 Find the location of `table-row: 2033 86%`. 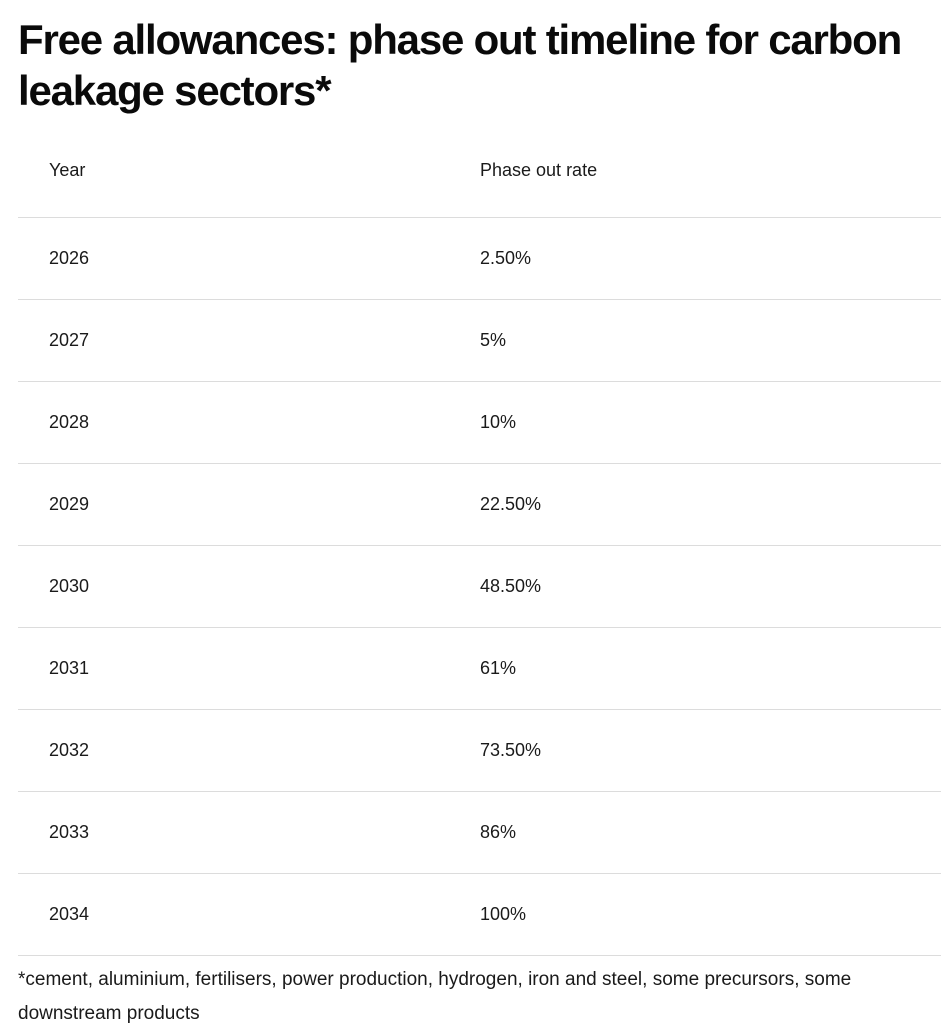

table-row: 2033 86% is located at coordinates (479, 832).